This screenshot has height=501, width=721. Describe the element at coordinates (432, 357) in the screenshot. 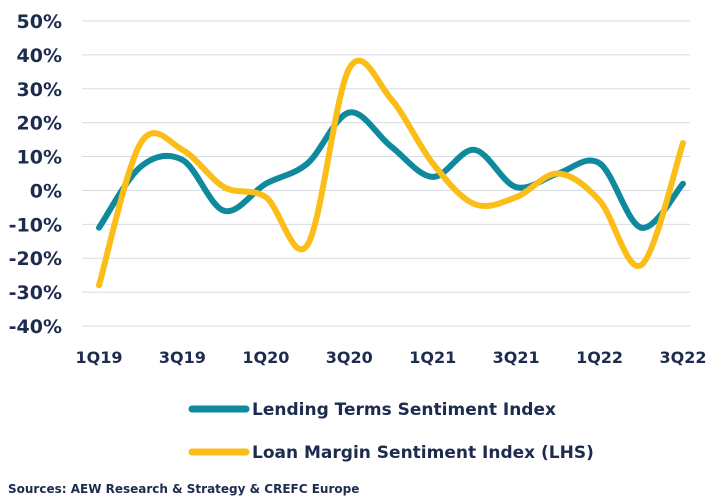

I see `x-tick-label: 1Q21` at that location.